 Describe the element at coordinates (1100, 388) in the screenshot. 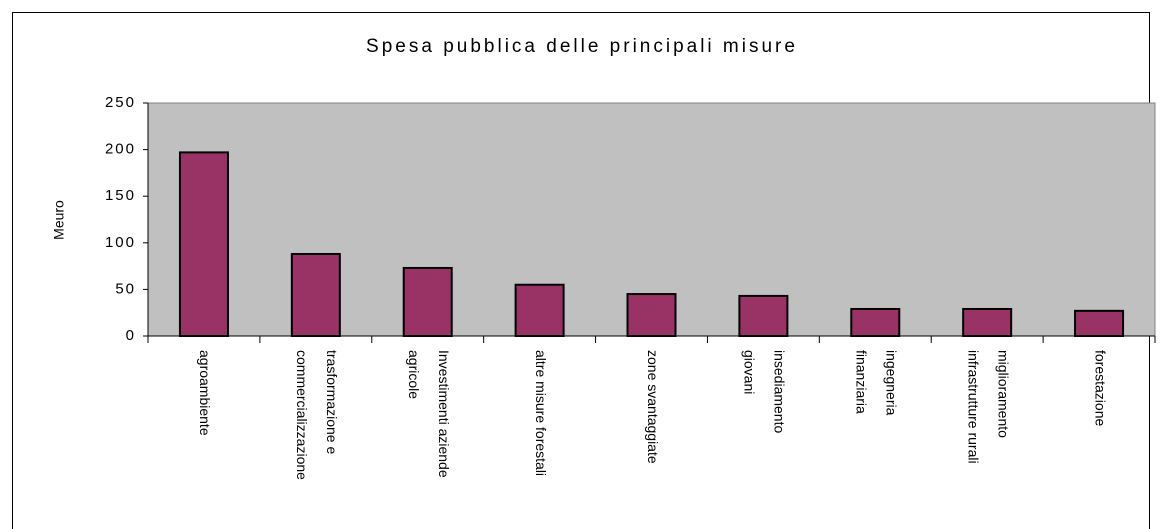

I see `x-tick-label: forestazione` at that location.